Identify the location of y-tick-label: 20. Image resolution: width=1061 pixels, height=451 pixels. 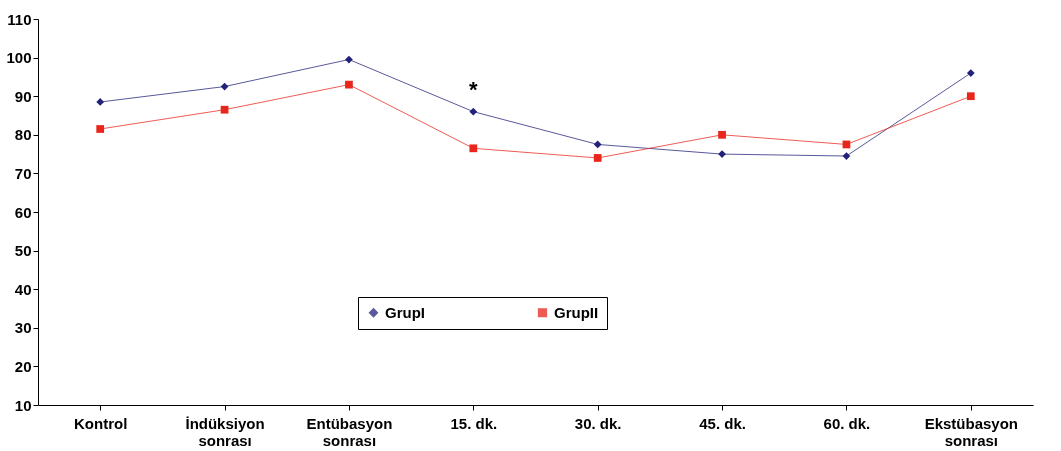
(23, 366).